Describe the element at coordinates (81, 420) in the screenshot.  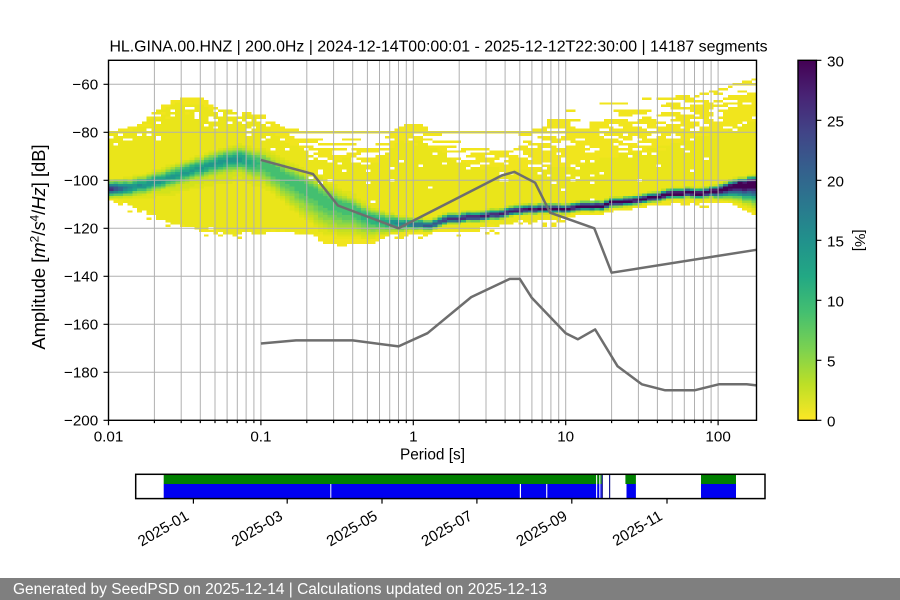
I see `svg-text: −200` at that location.